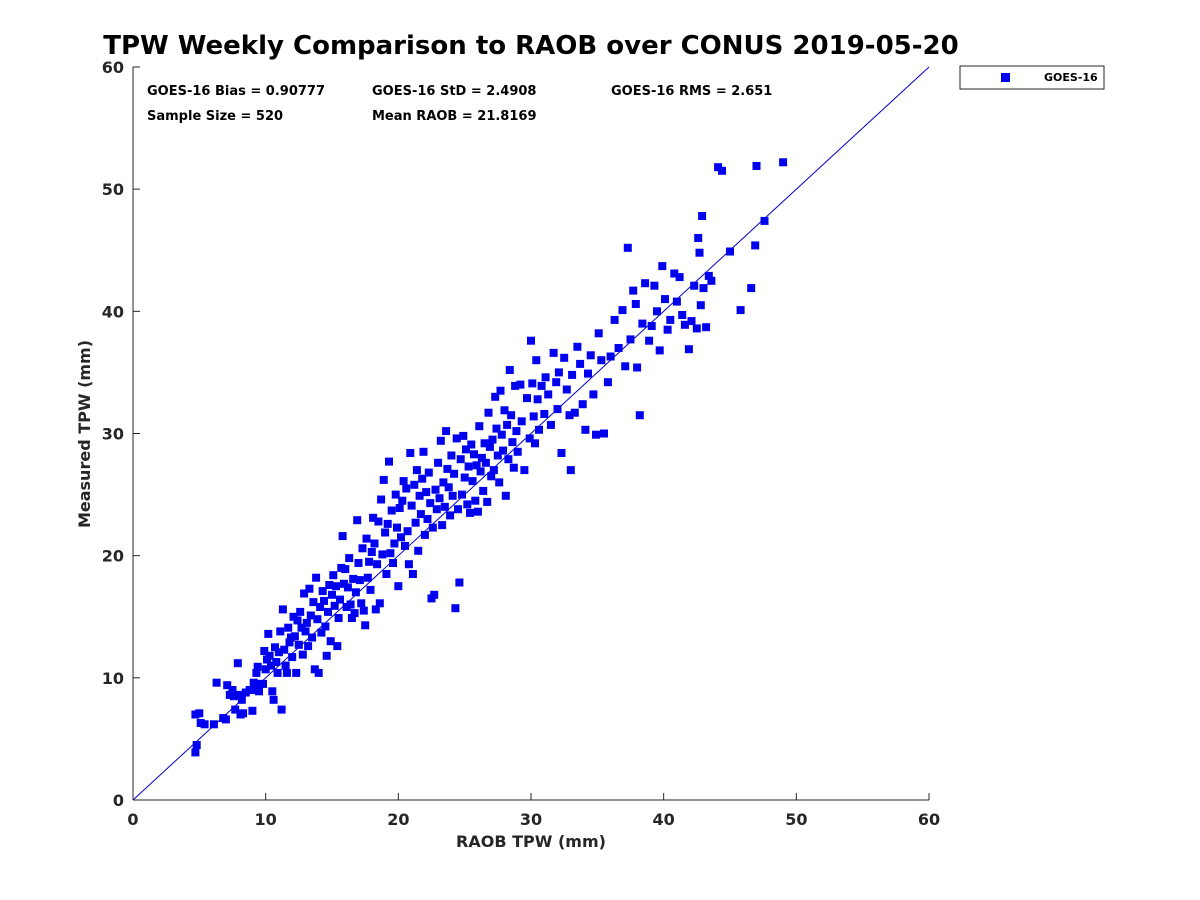  I want to click on x-tick-label: 40, so click(664, 819).